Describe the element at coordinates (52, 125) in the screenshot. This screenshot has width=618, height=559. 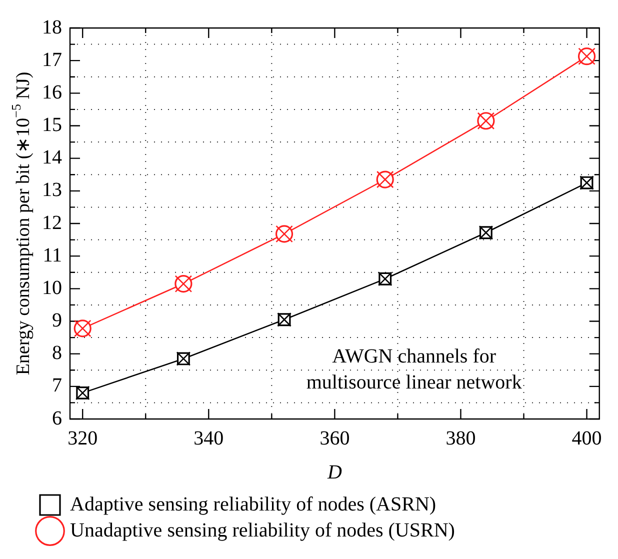
I see `y-tick-label: 15` at that location.